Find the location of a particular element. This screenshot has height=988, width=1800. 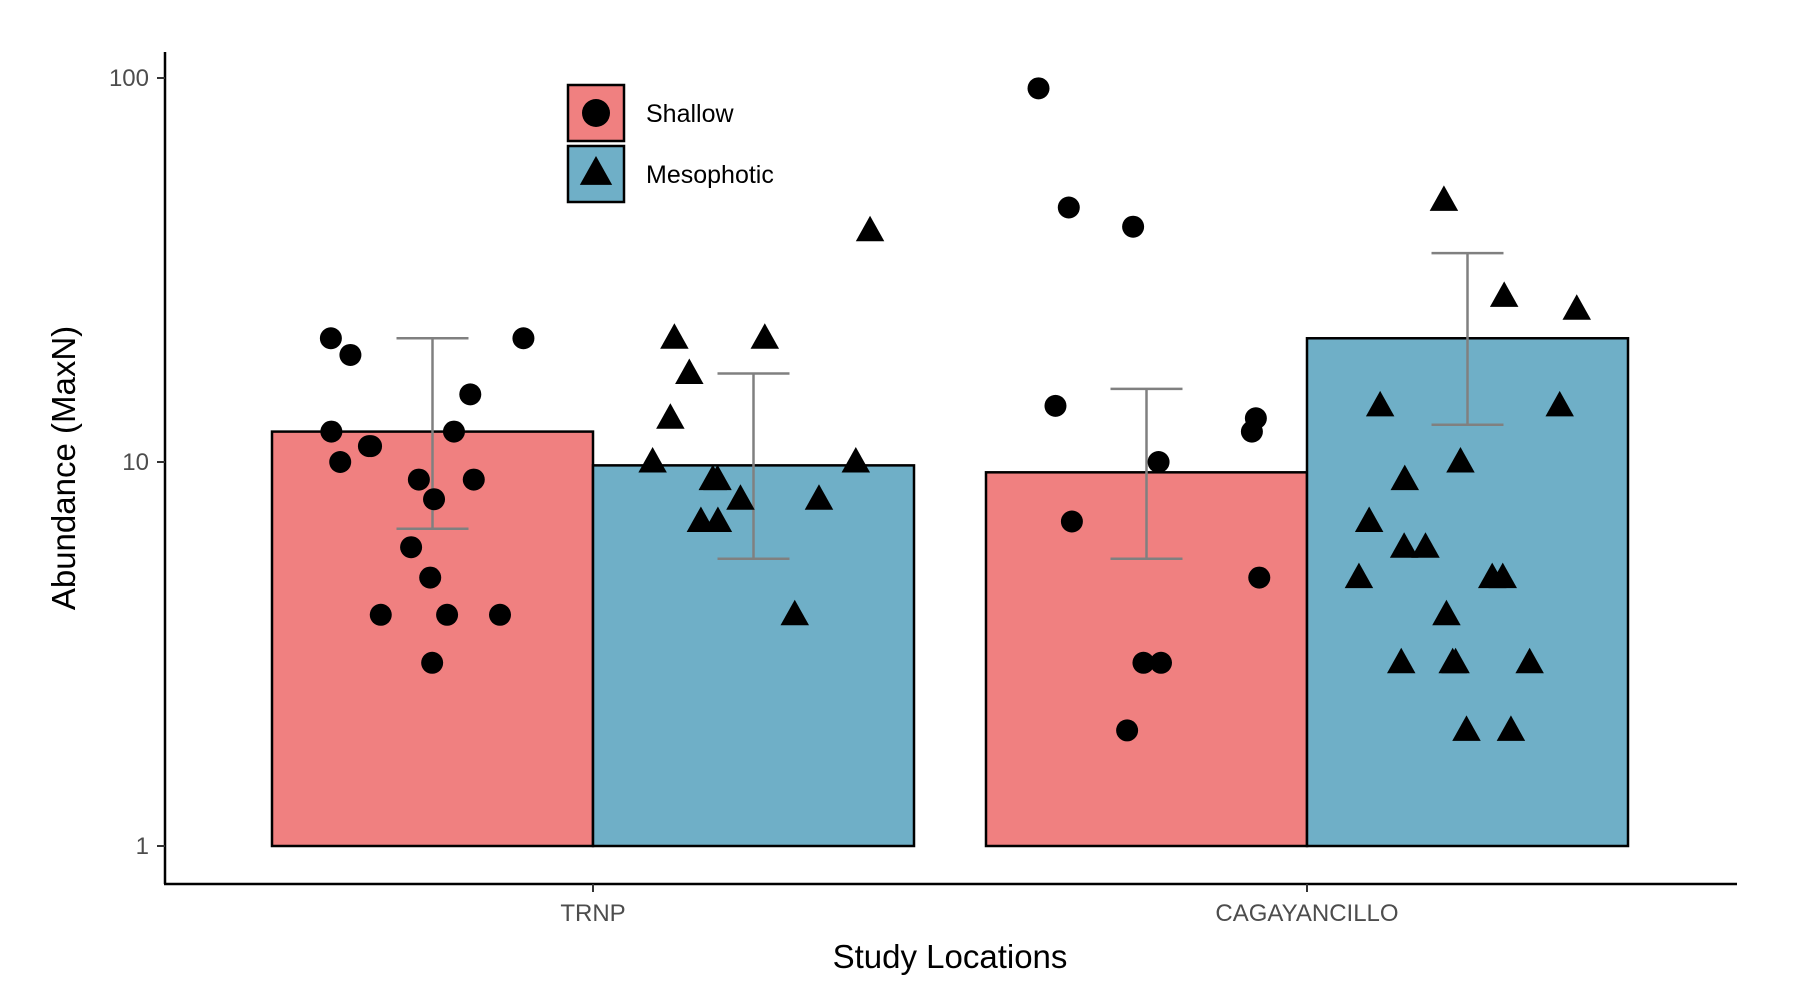

y-axis-title: Abundance (MaxN) is located at coordinates (63, 468).